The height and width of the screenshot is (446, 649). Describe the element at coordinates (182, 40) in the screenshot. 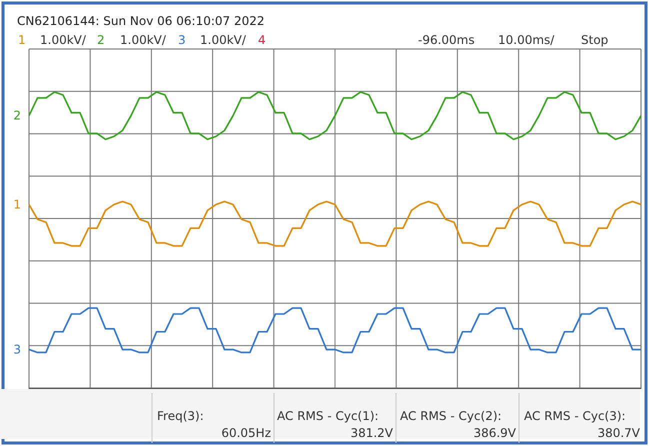

I see `text: 3` at that location.